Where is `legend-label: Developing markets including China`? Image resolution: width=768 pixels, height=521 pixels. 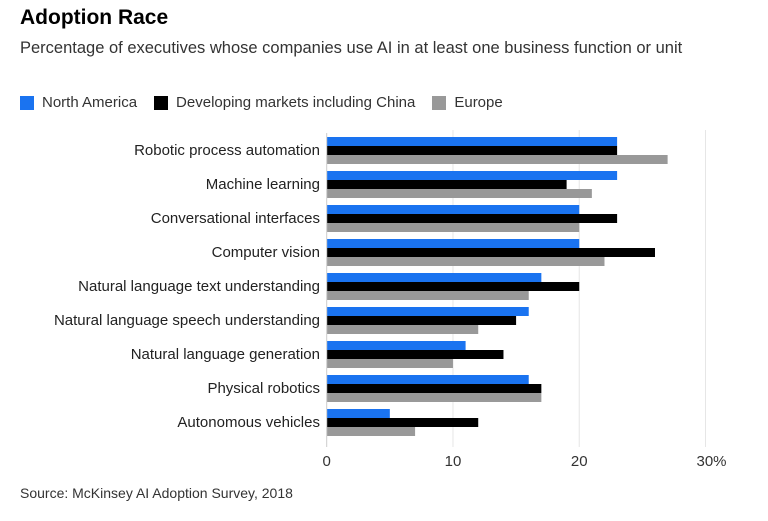
legend-label: Developing markets including China is located at coordinates (296, 102).